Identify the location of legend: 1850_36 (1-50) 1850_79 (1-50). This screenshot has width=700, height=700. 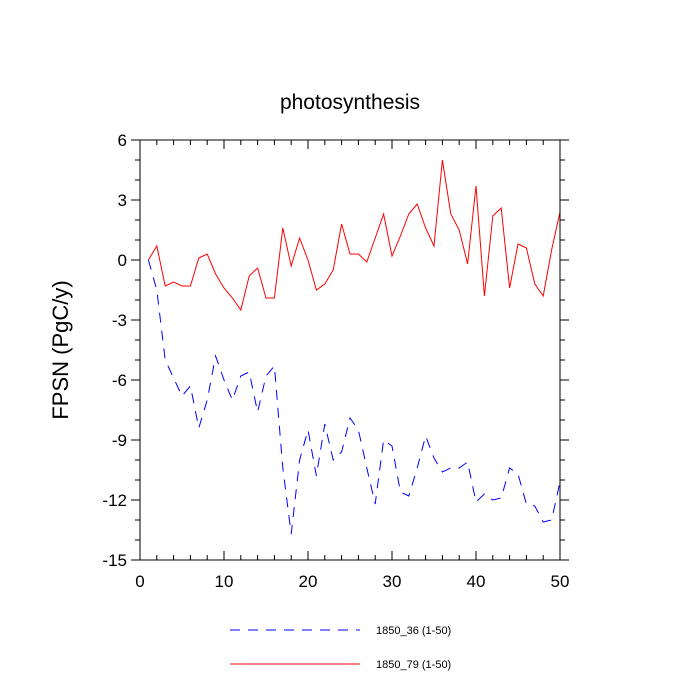
(340, 648).